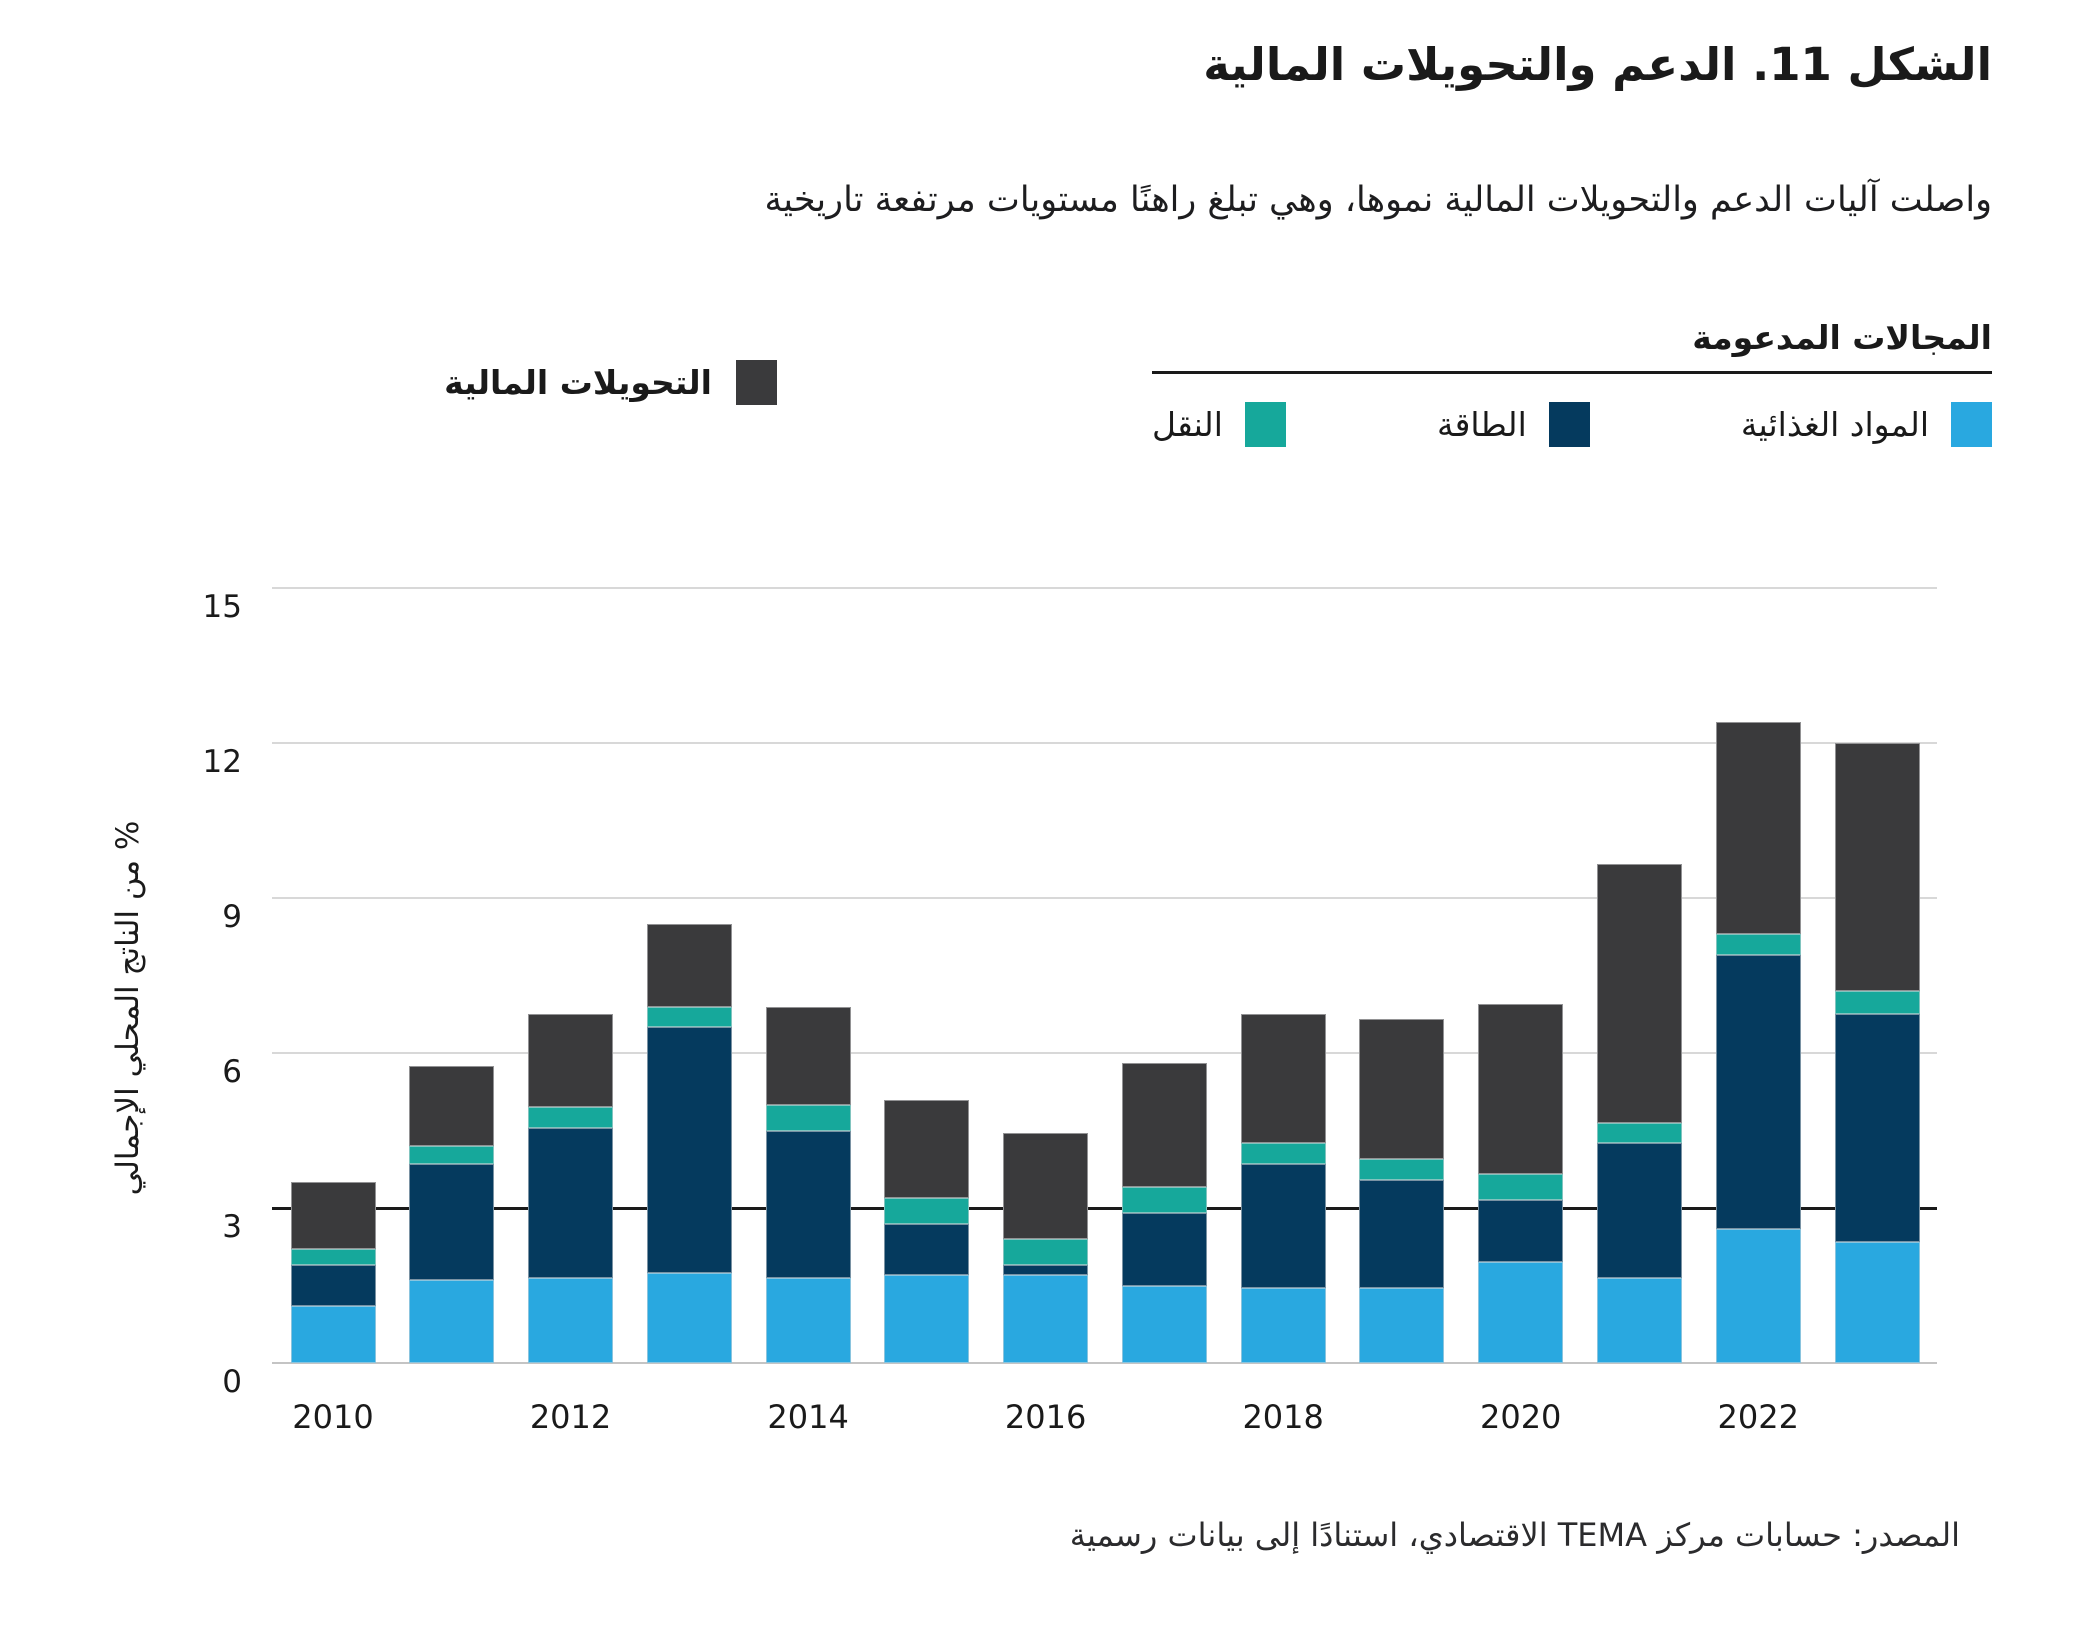 The image size is (2084, 1638). I want to click on bar-segment-2011-المواد الغذائية, so click(452, 1321).